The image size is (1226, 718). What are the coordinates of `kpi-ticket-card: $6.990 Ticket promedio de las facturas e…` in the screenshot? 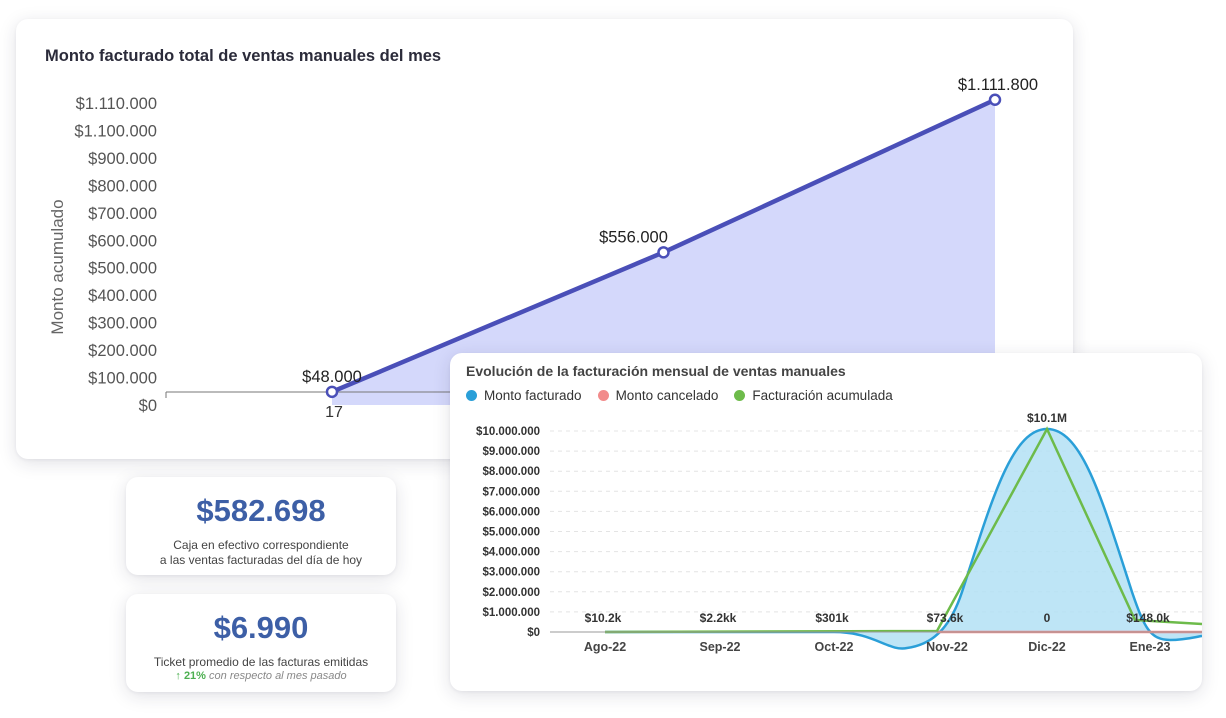 It's located at (261, 643).